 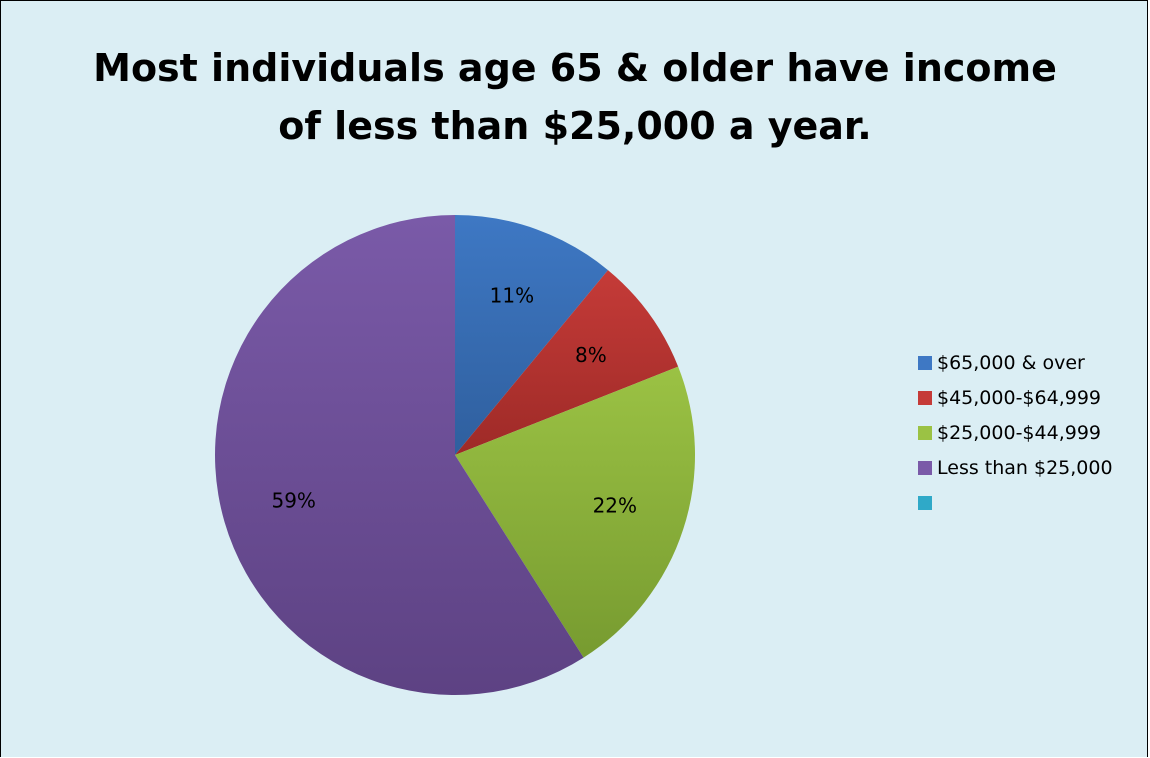 What do you see at coordinates (1019, 432) in the screenshot?
I see `legend-label: $25,000-$44,999` at bounding box center [1019, 432].